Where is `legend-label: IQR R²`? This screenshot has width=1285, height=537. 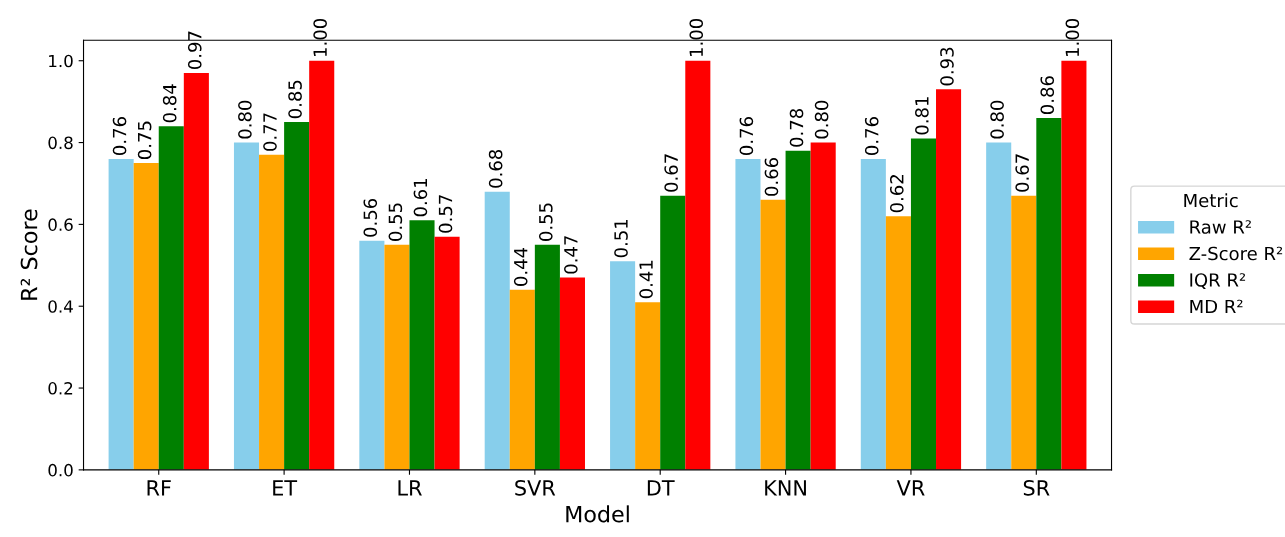
legend-label: IQR R² is located at coordinates (1218, 281).